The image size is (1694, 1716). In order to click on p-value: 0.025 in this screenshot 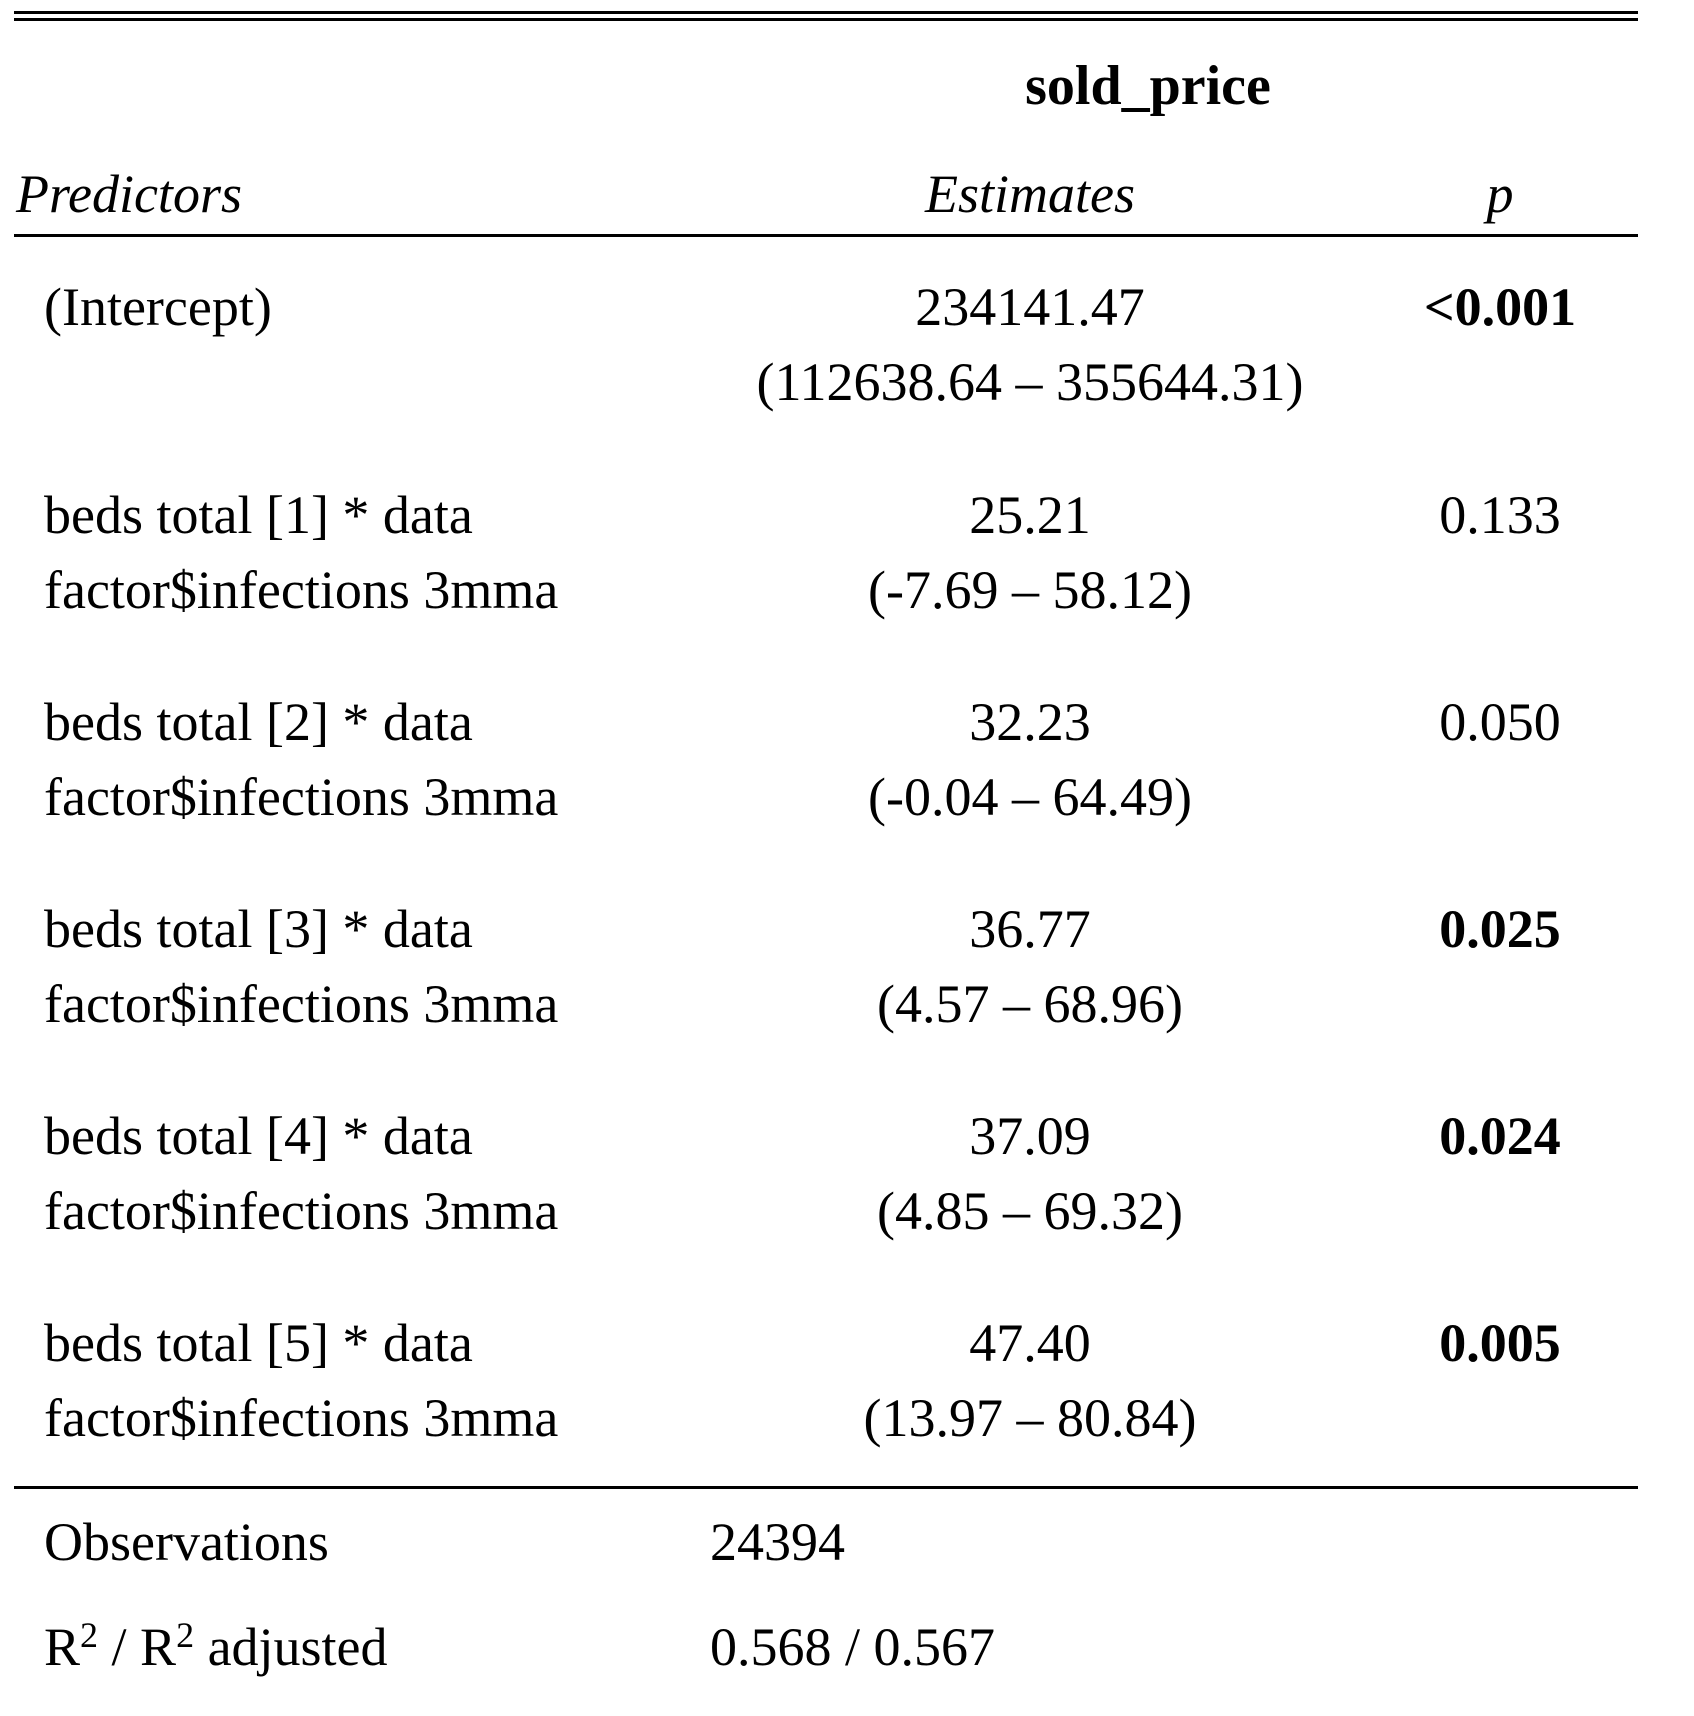, I will do `click(1500, 929)`.